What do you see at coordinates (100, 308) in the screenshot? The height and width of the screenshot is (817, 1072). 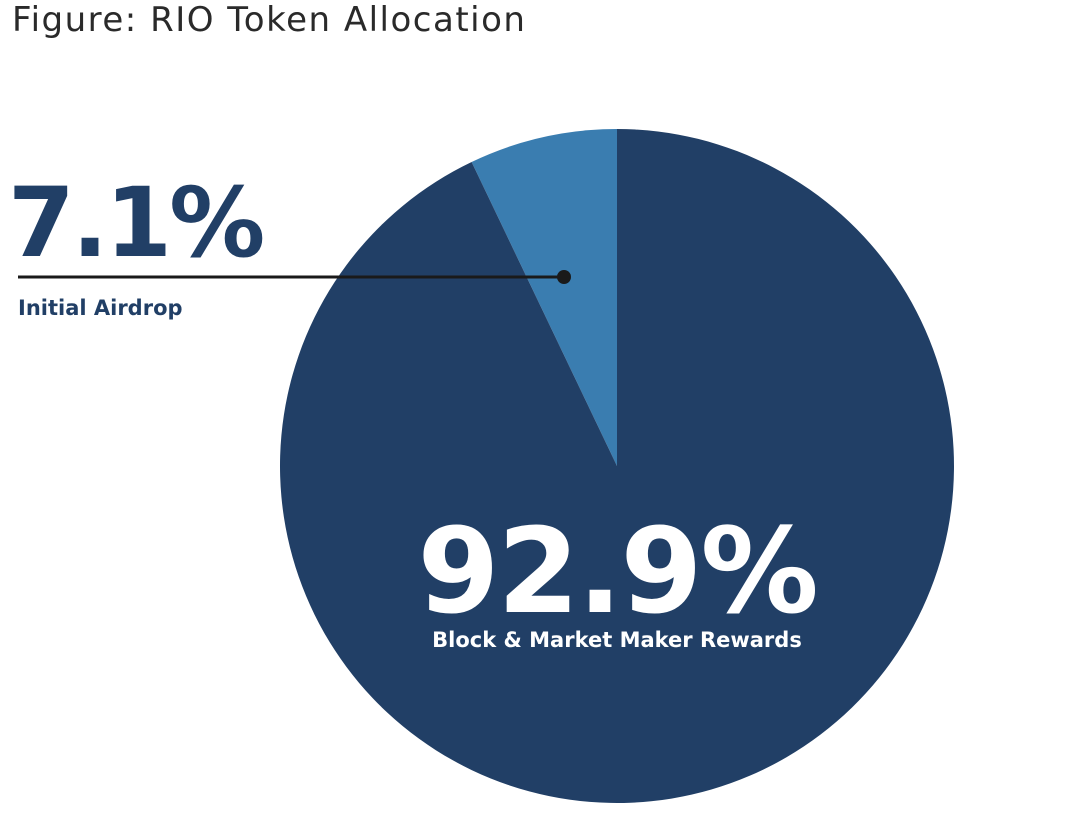 I see `data-label-initial-airdrop-name: Initial Airdrop` at bounding box center [100, 308].